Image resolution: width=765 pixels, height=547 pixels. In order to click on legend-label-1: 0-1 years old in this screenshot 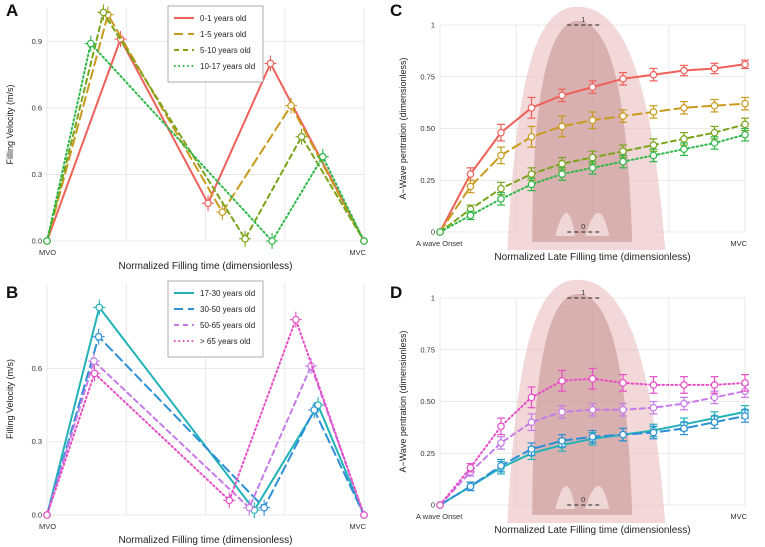, I will do `click(223, 18)`.